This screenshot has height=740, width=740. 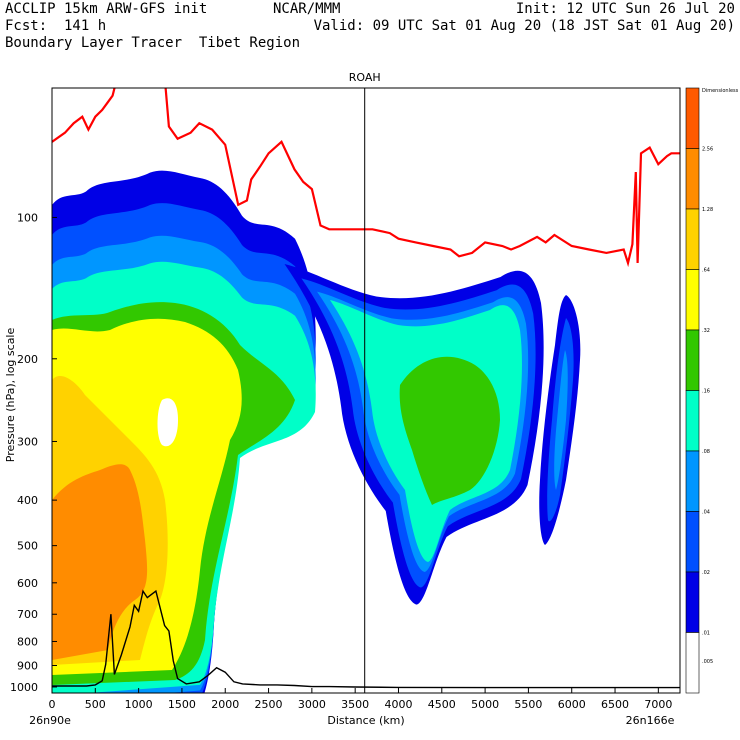 What do you see at coordinates (365, 720) in the screenshot?
I see `x-axis-label: Distance (km)` at bounding box center [365, 720].